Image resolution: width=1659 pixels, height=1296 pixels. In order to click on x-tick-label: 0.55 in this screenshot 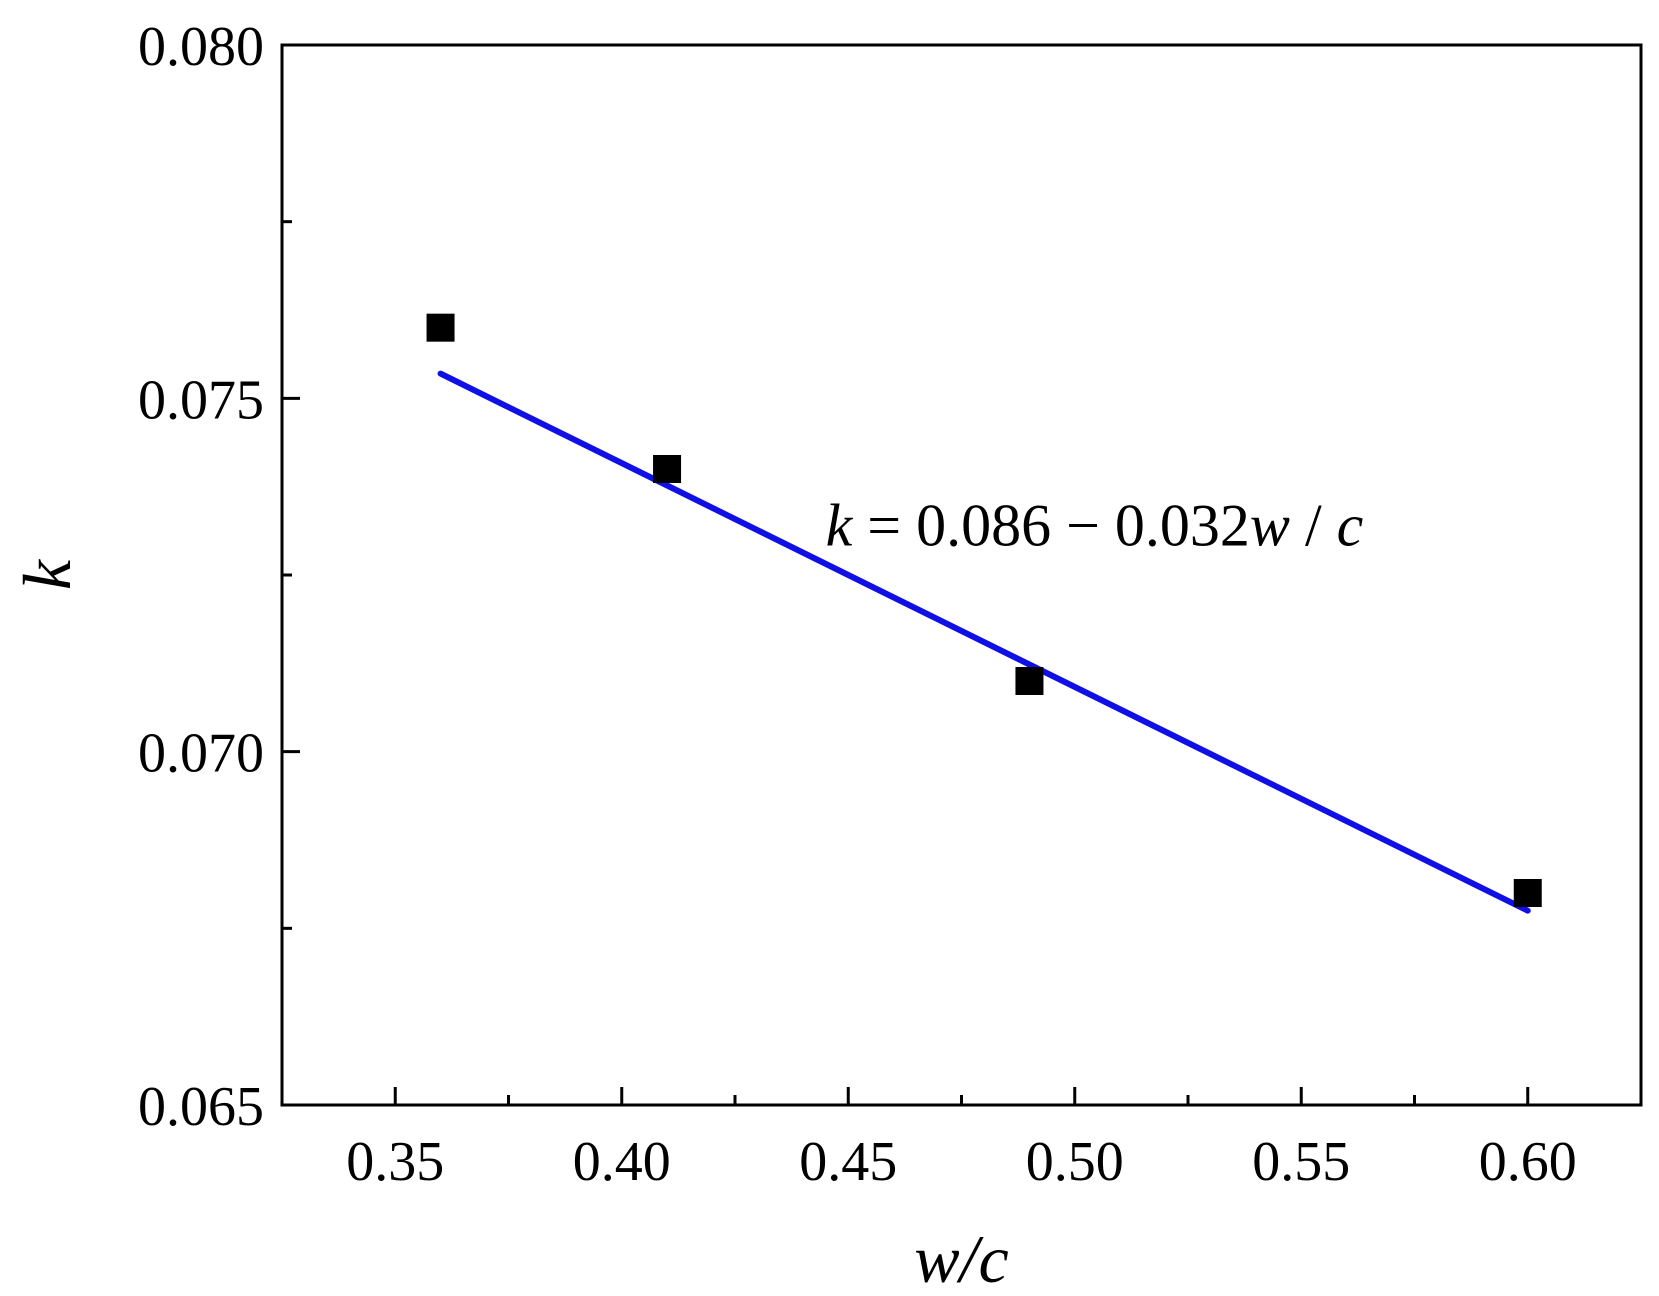, I will do `click(1301, 1162)`.